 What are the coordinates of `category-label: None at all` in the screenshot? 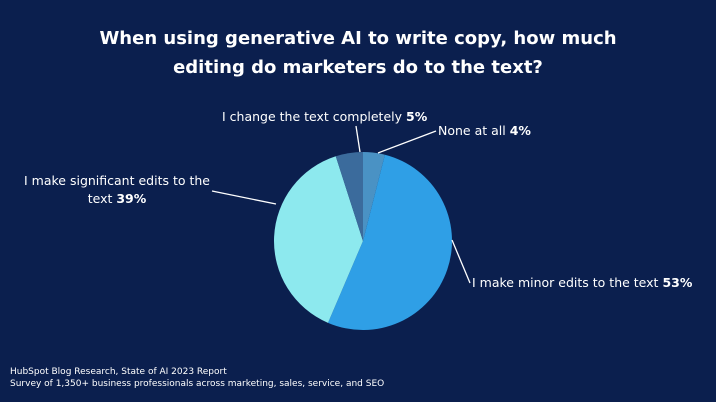 It's located at (472, 130).